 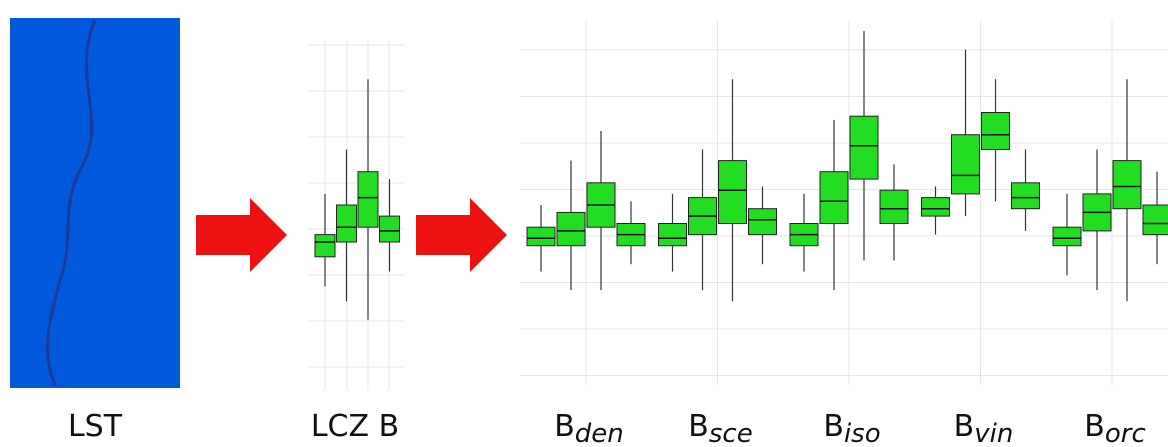 I want to click on label-sub: sce, so click(x=731, y=433).